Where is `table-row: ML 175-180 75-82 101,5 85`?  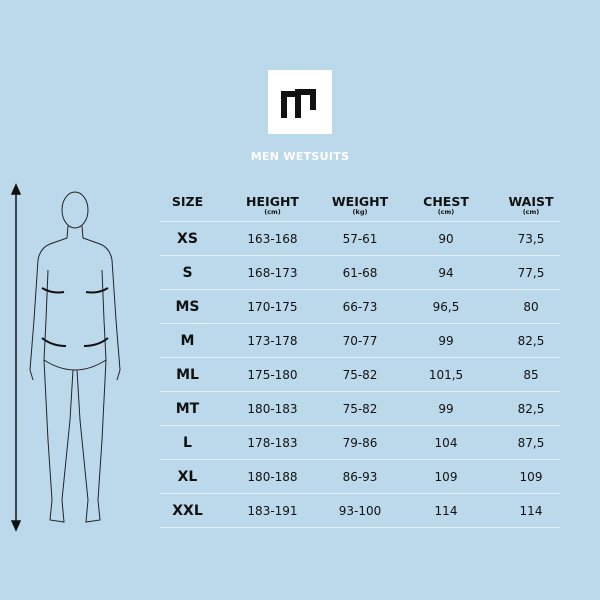
table-row: ML 175-180 75-82 101,5 85 is located at coordinates (360, 375).